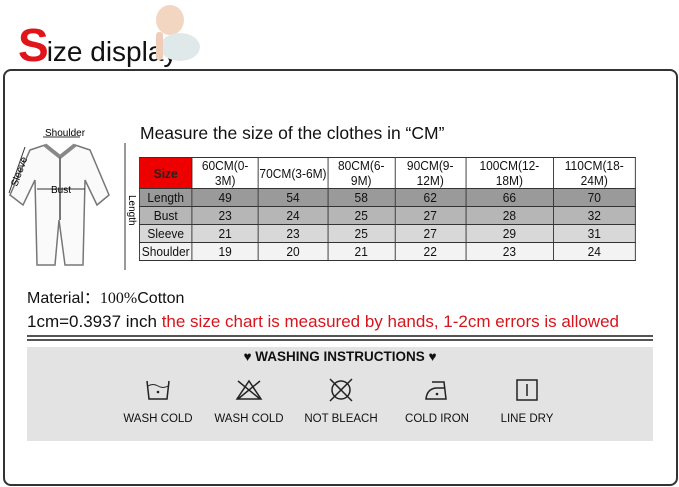 The width and height of the screenshot is (679, 487). I want to click on table-row: Length 49 54 58 62 66 70, so click(387, 197).